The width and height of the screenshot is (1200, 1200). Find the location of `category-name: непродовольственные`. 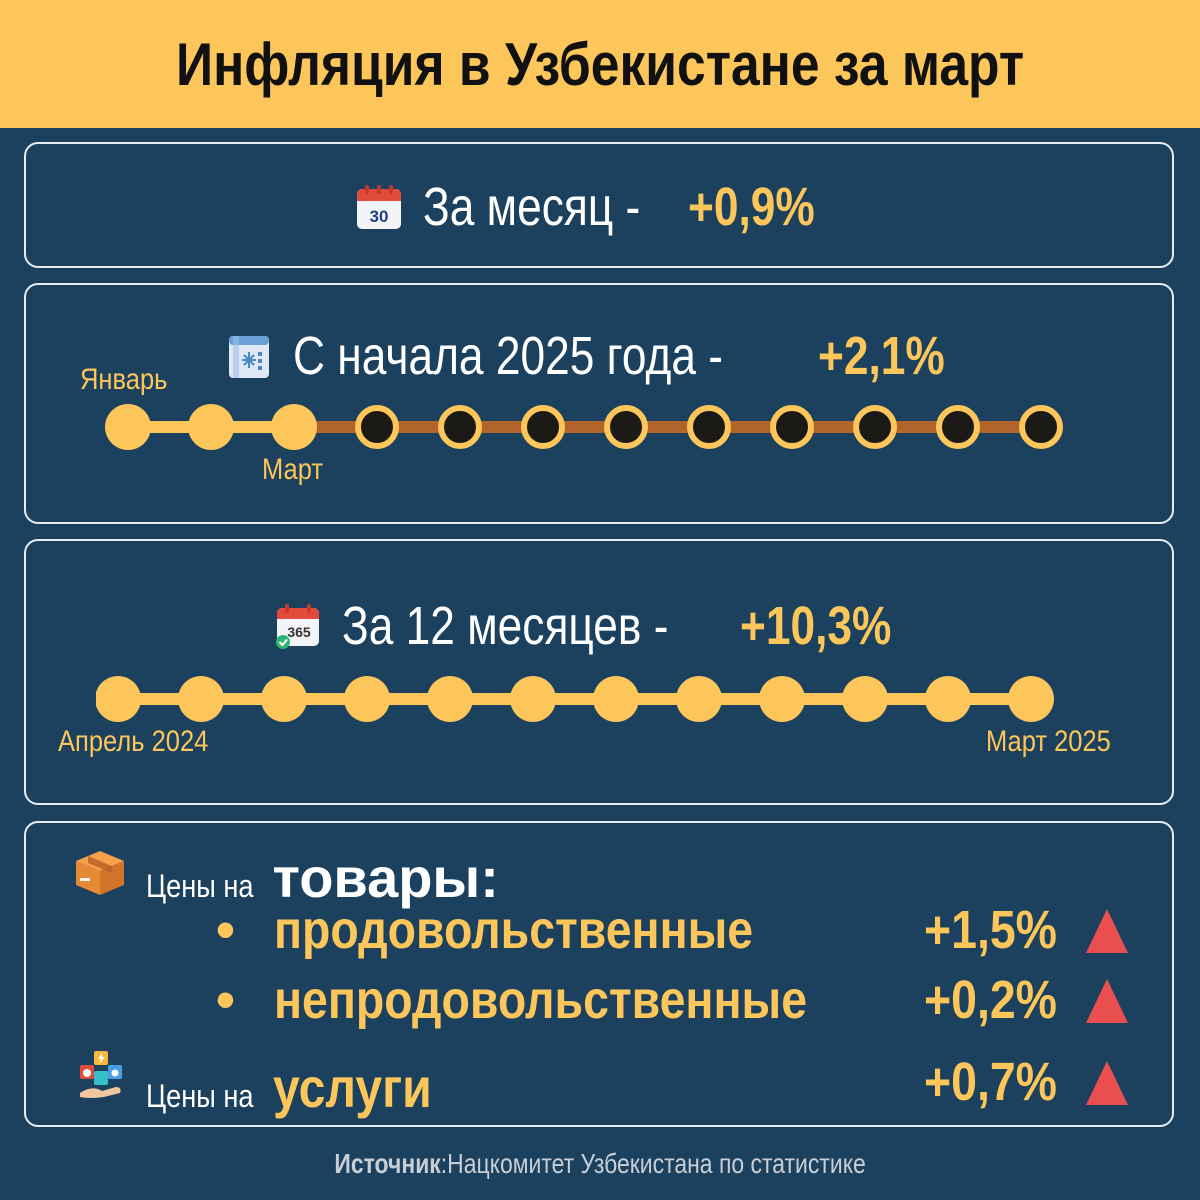

category-name: непродовольственные is located at coordinates (541, 1000).